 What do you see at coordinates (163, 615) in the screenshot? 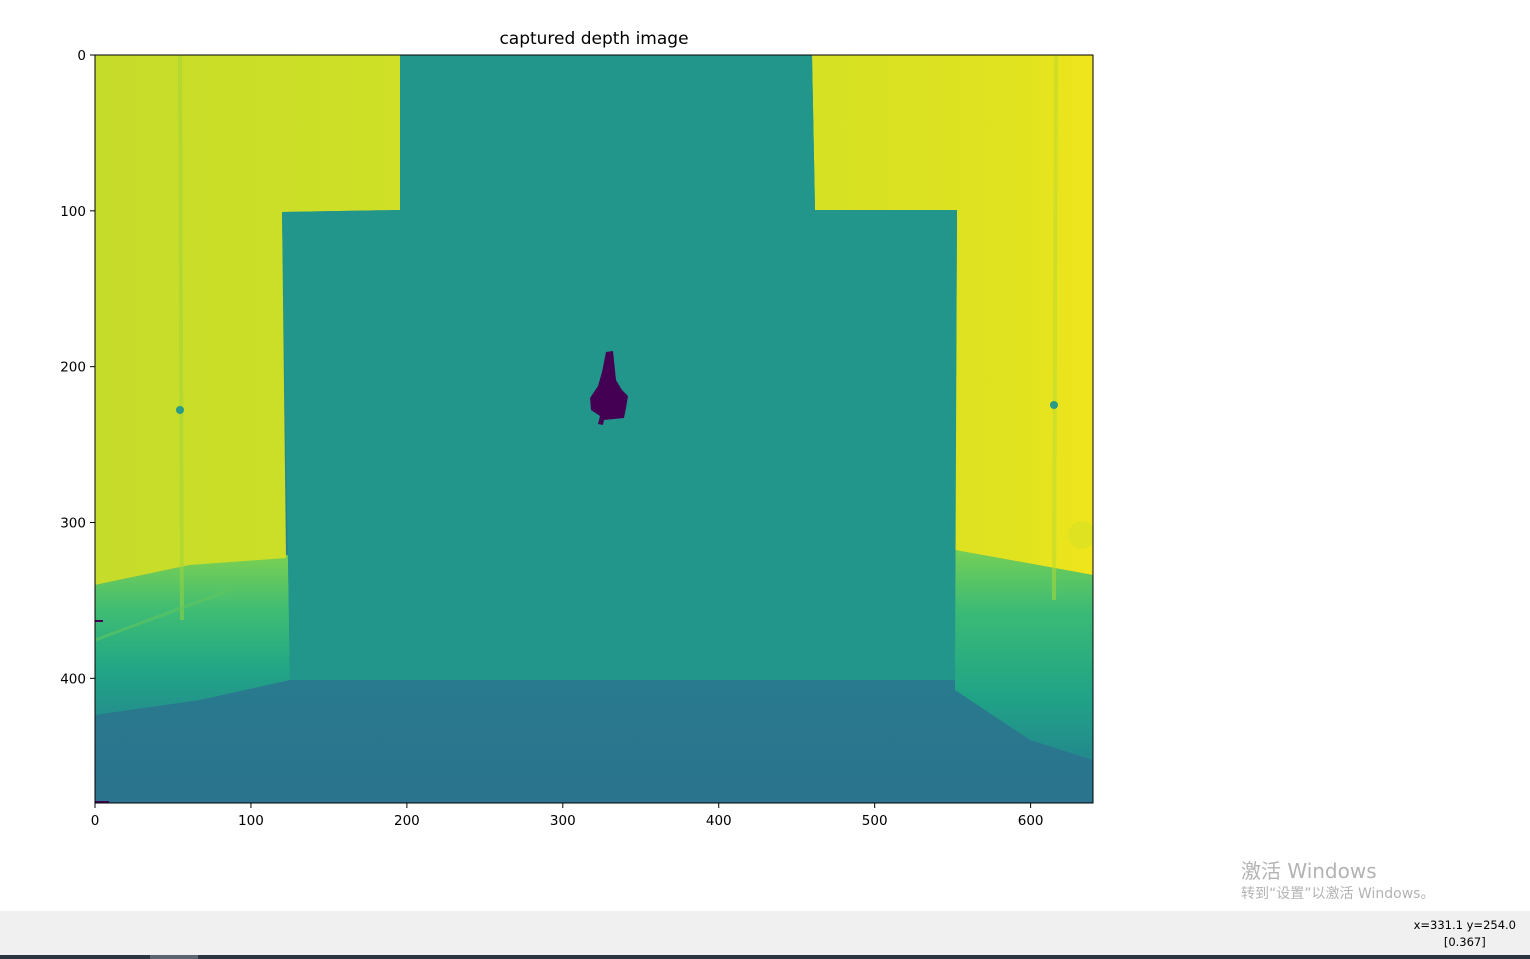
I see `floor-edge-line` at bounding box center [163, 615].